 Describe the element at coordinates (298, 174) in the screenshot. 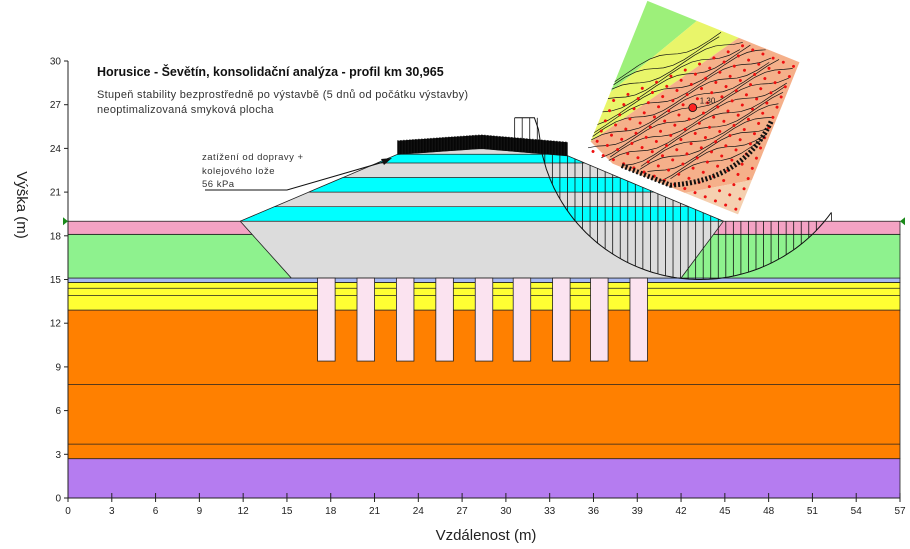

I see `load-note-leader` at that location.